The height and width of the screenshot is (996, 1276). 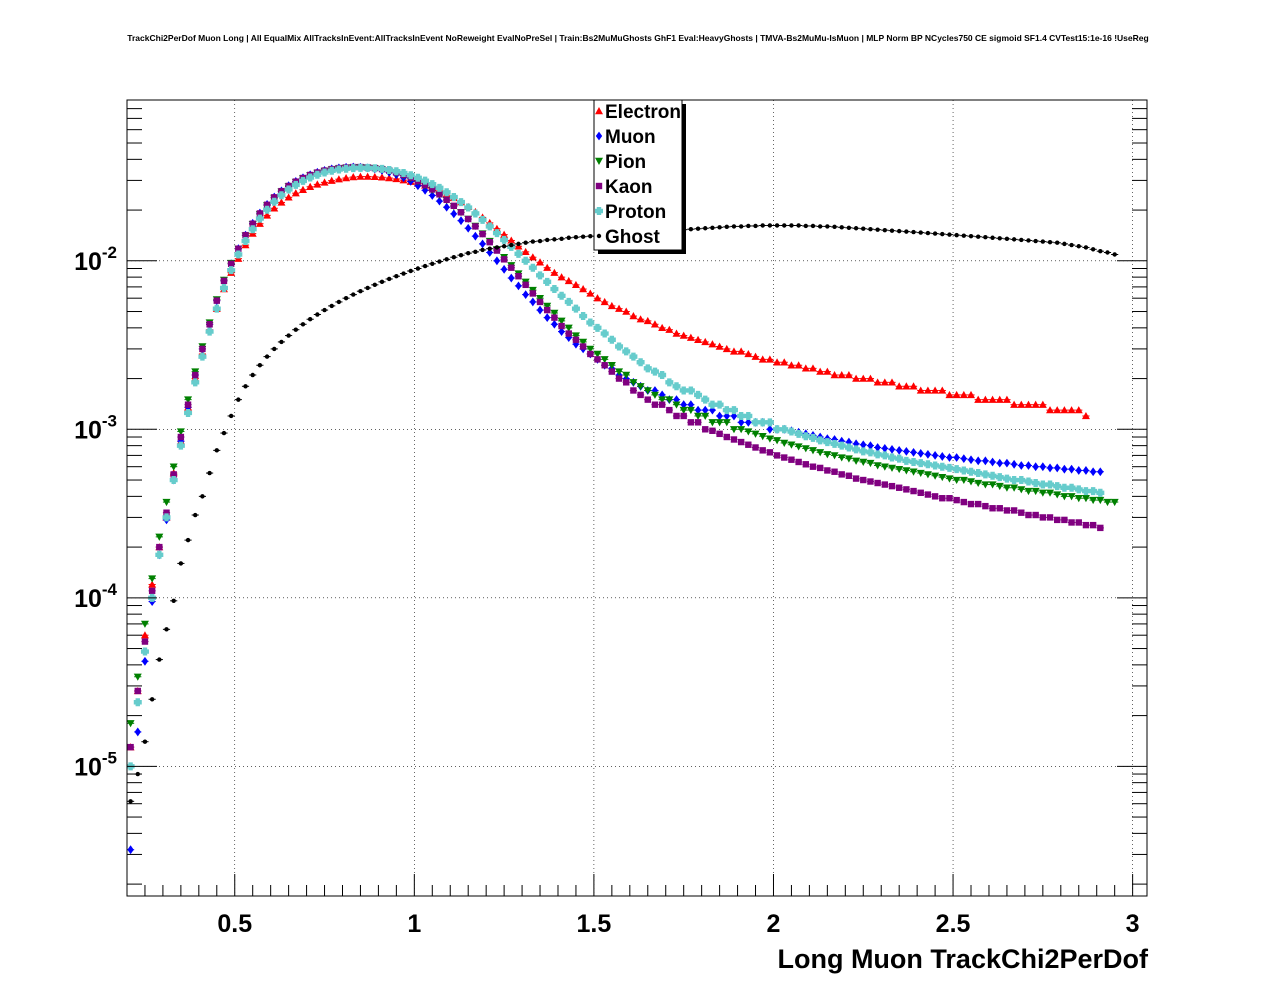 What do you see at coordinates (599, 186) in the screenshot?
I see `legend-marker-kaon` at bounding box center [599, 186].